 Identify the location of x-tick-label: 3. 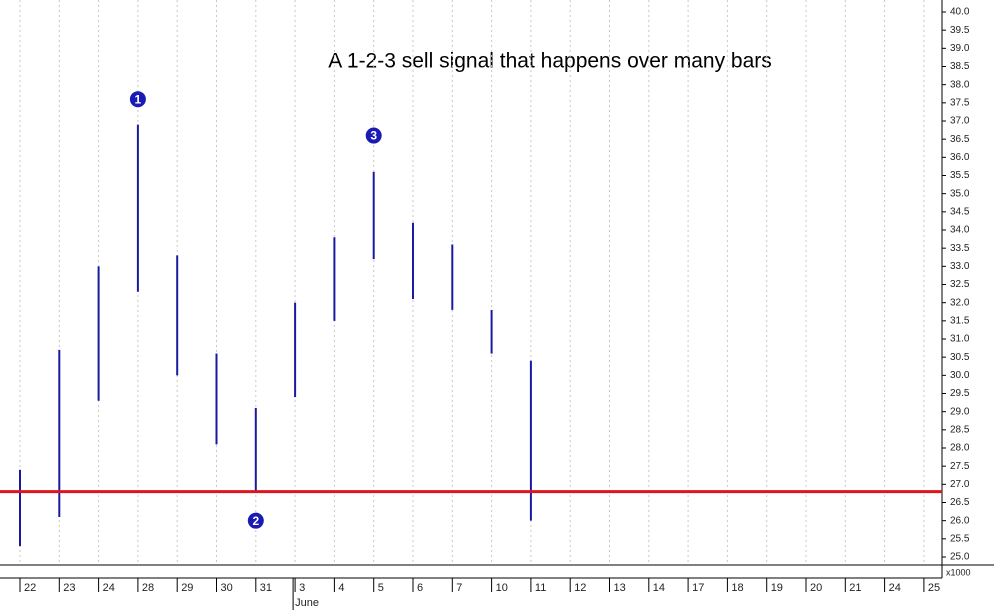
(302, 588).